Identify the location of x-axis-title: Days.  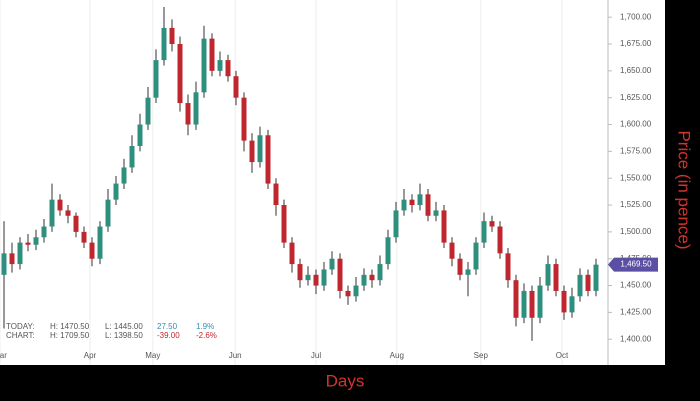
(345, 380).